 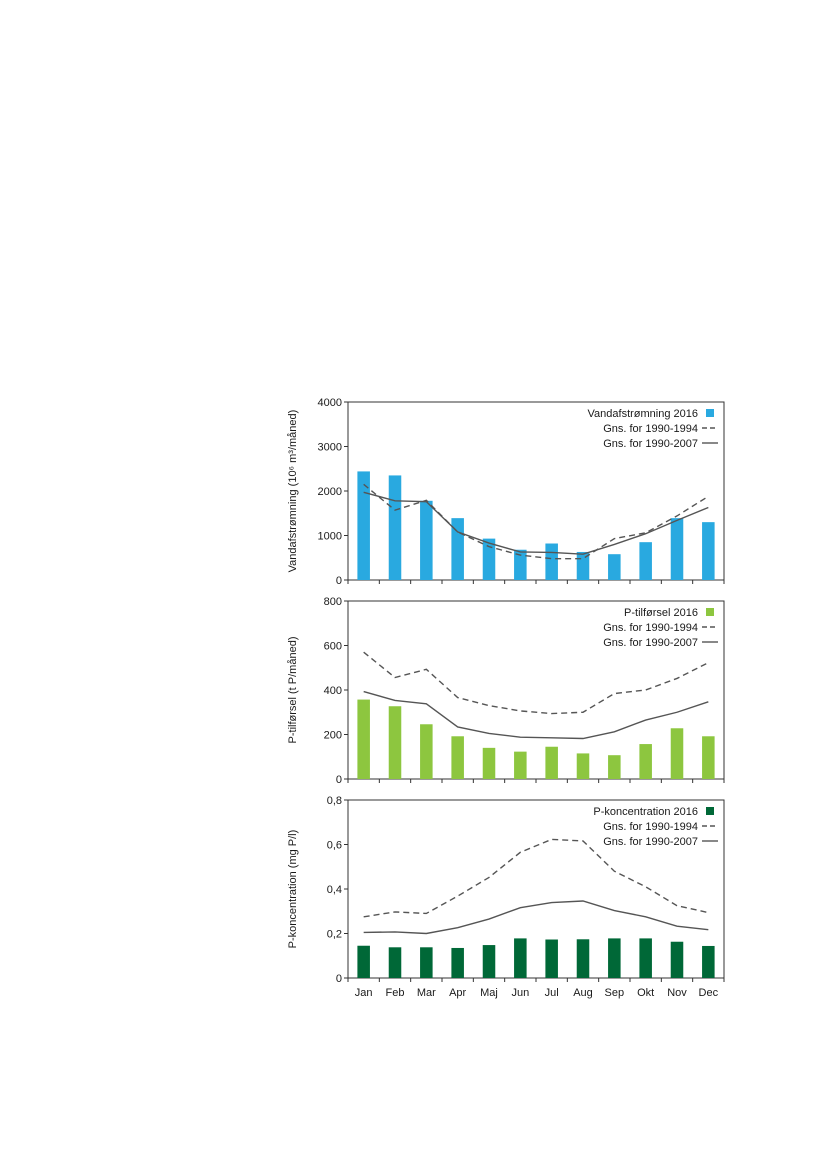 What do you see at coordinates (395, 993) in the screenshot?
I see `x-tick-label: Feb` at bounding box center [395, 993].